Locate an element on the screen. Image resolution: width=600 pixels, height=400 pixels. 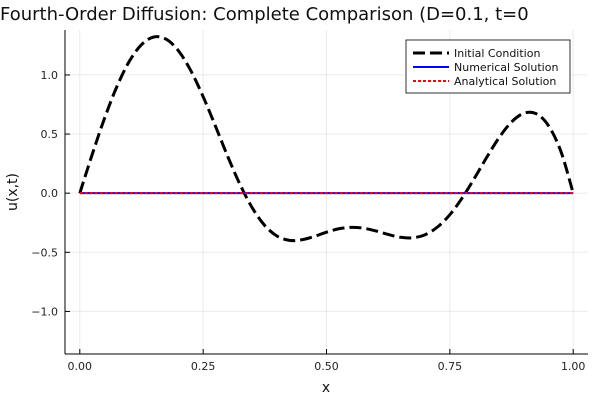
x-tick-label: 1.00 is located at coordinates (573, 366).